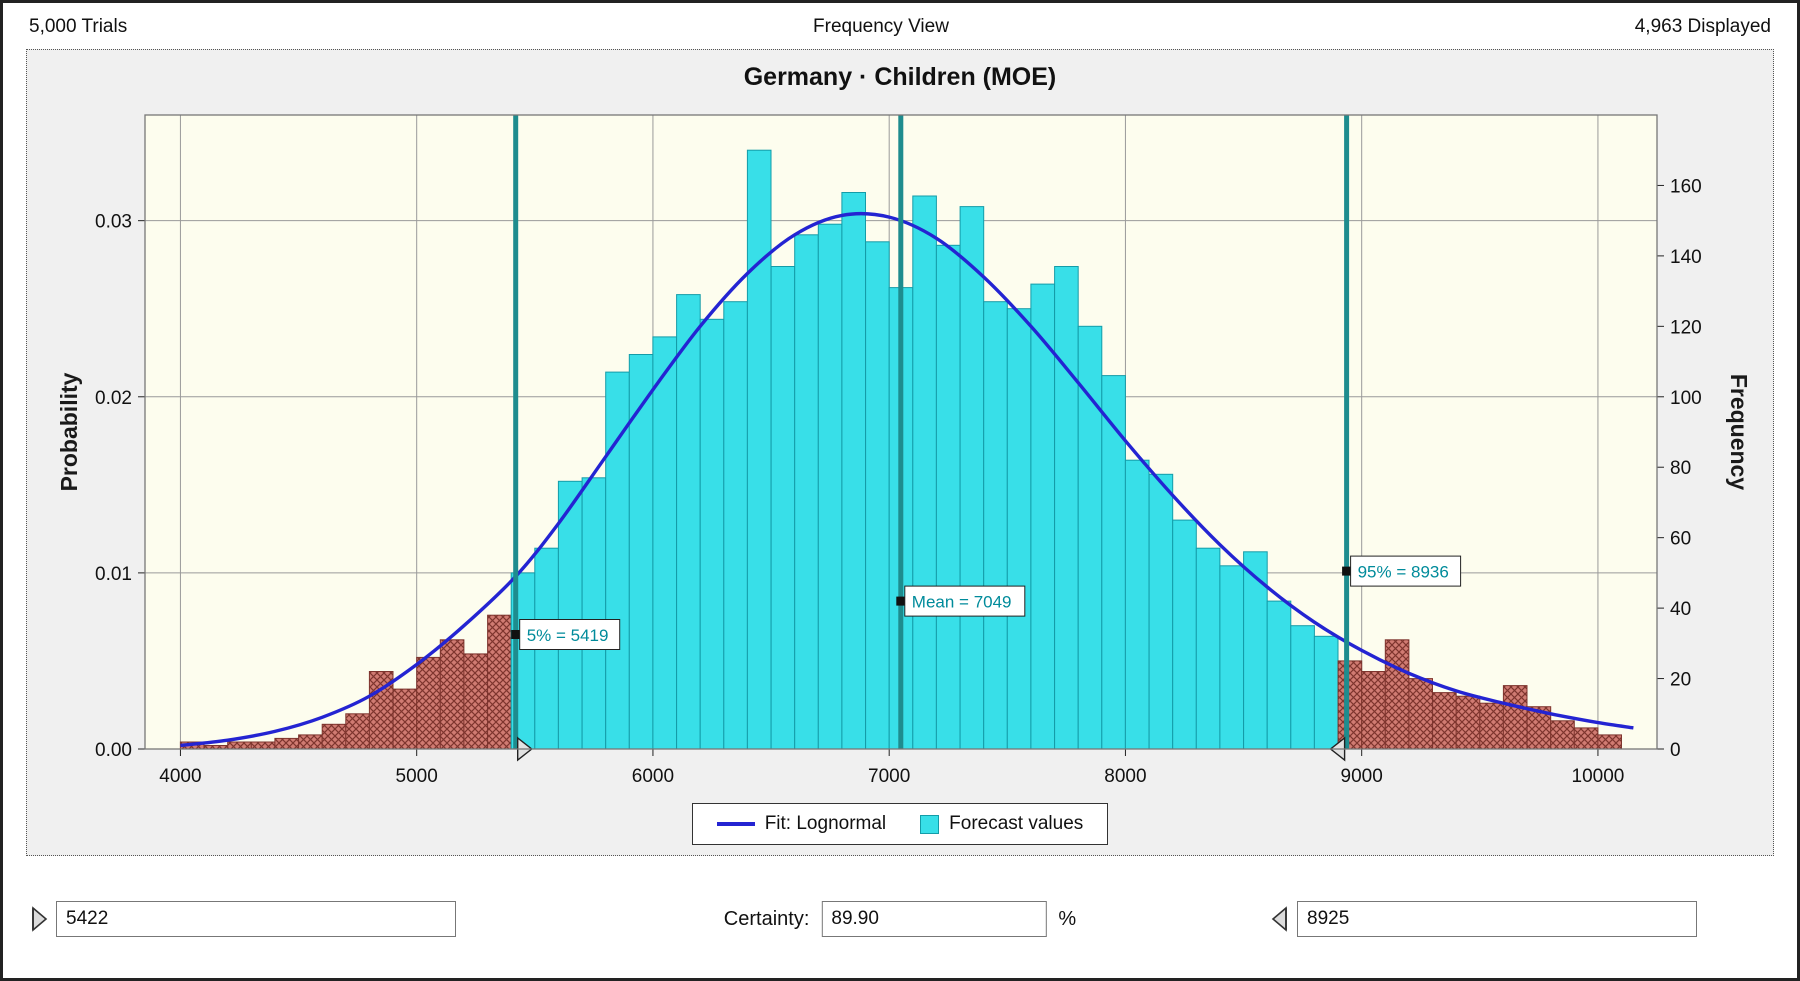 The image size is (1800, 981). What do you see at coordinates (1739, 432) in the screenshot?
I see `right-axis-title: Frequency` at bounding box center [1739, 432].